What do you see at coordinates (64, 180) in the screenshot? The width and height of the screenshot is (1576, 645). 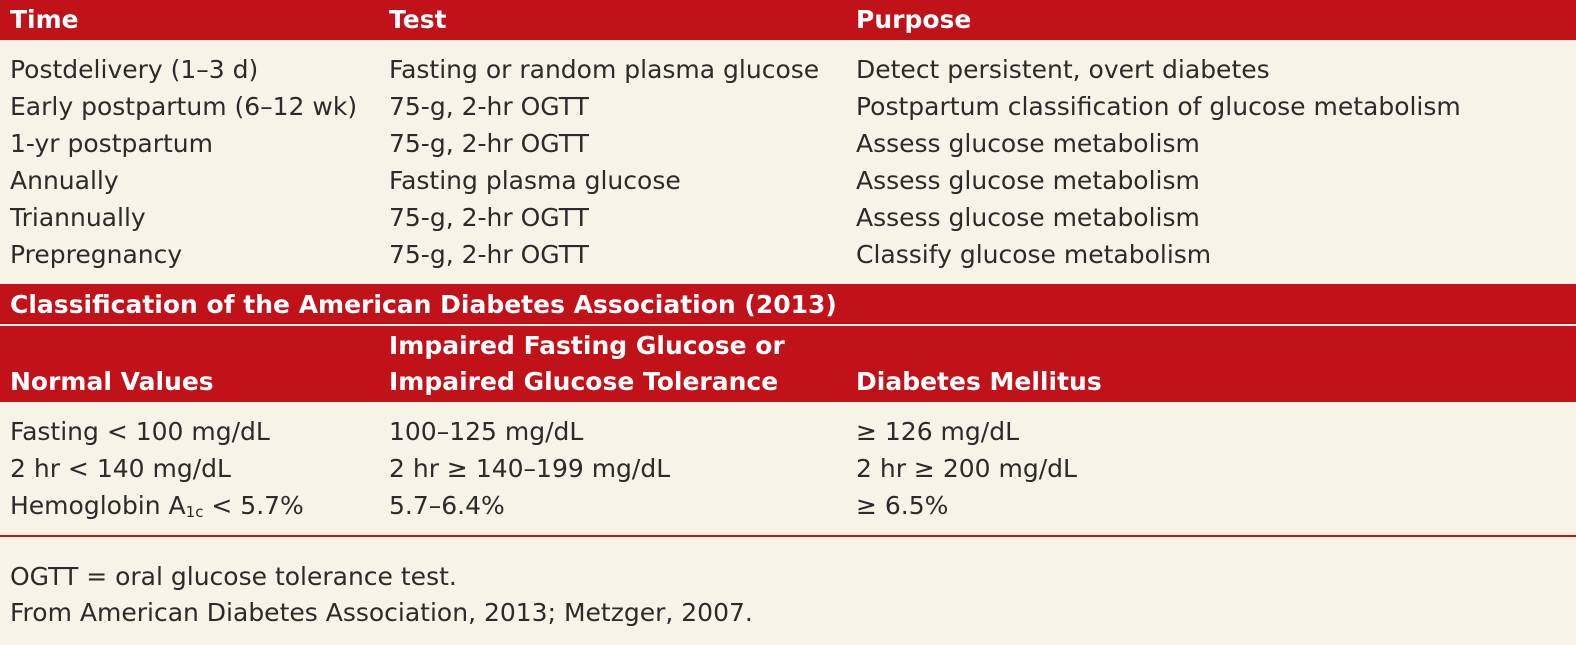 I see `time-cell: Annually` at bounding box center [64, 180].